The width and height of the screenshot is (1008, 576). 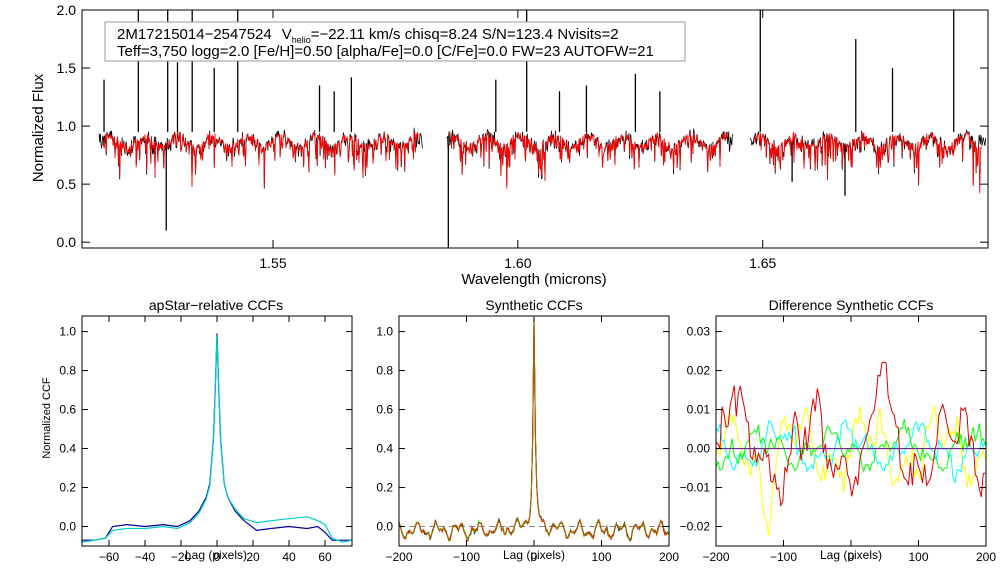 What do you see at coordinates (695, 527) in the screenshot?
I see `y-tick-label: −0.02` at bounding box center [695, 527].